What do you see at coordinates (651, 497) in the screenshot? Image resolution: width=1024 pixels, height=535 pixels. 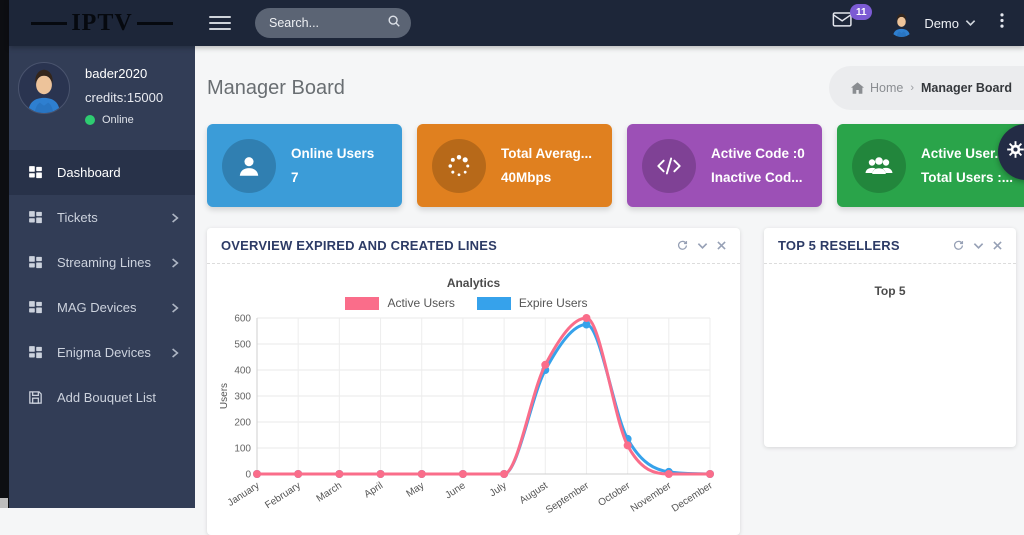 I see `svg-text: November` at bounding box center [651, 497].